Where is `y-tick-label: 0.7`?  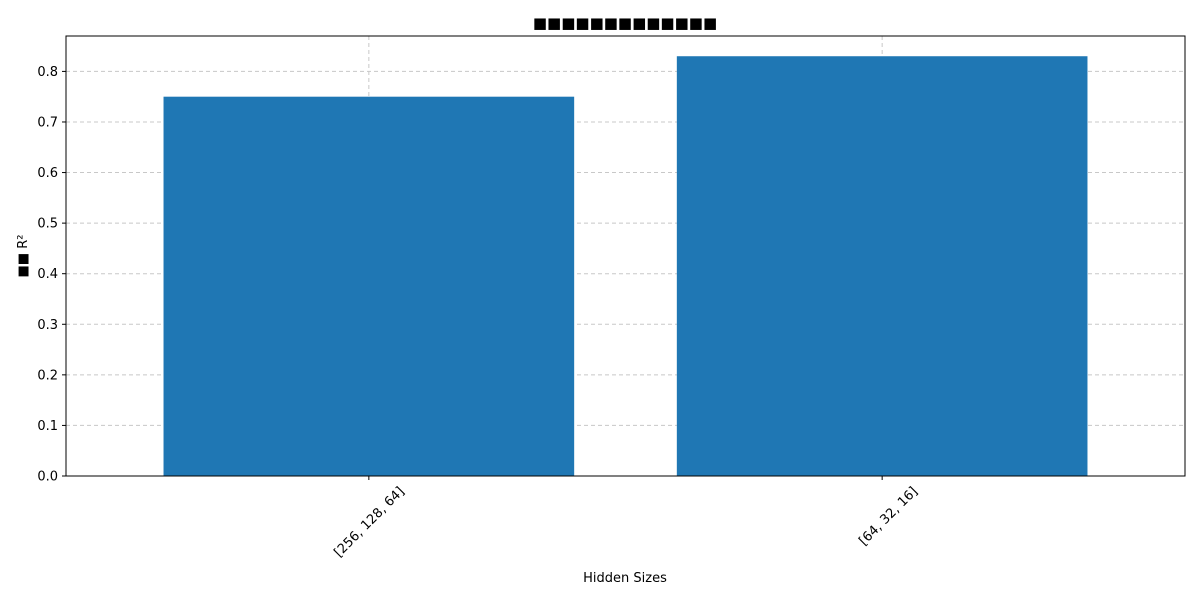
y-tick-label: 0.7 is located at coordinates (47, 122).